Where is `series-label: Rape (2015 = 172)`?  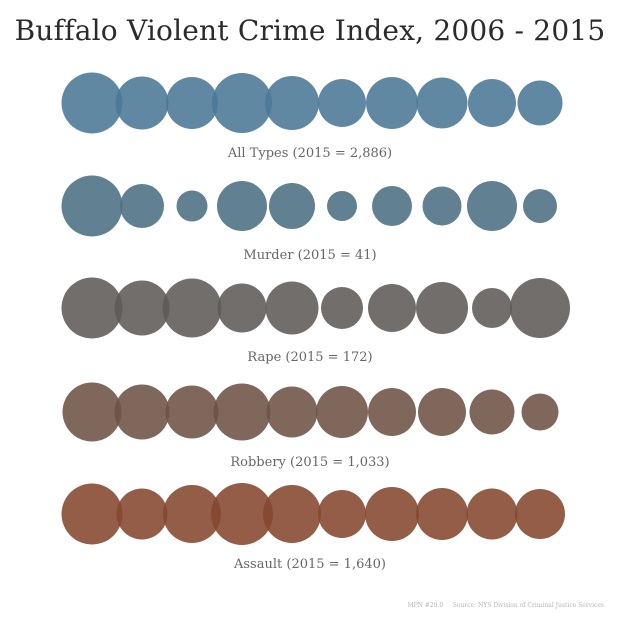
series-label: Rape (2015 = 172) is located at coordinates (309, 357).